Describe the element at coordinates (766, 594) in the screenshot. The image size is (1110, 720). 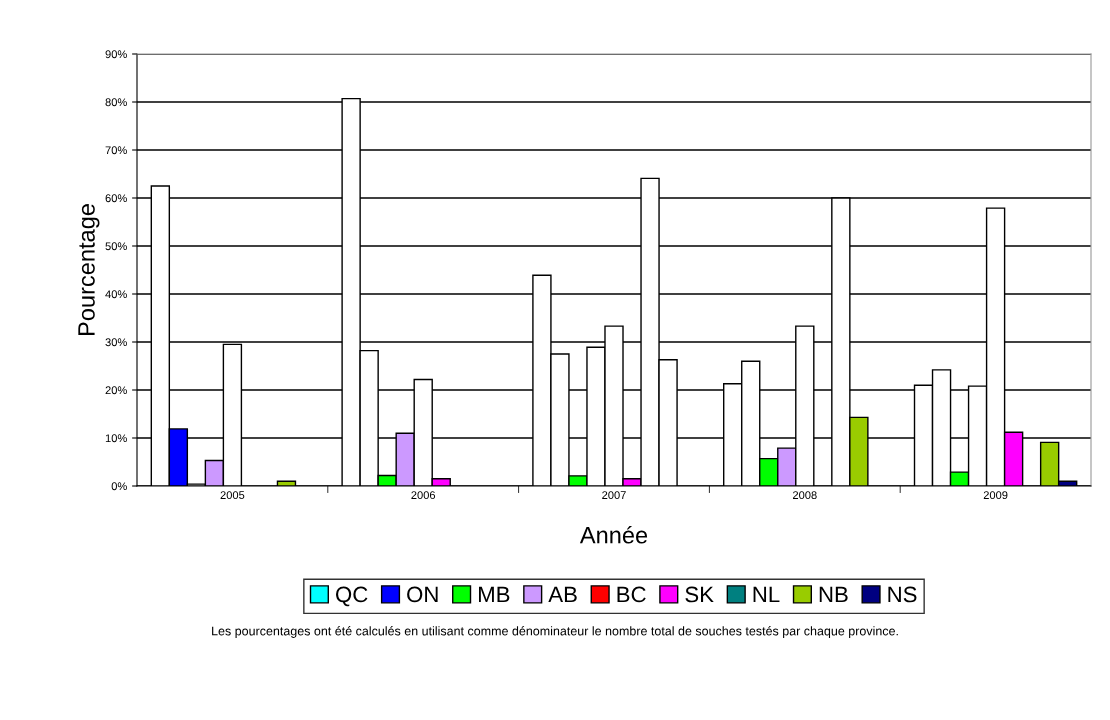
I see `legend-label: NL` at that location.